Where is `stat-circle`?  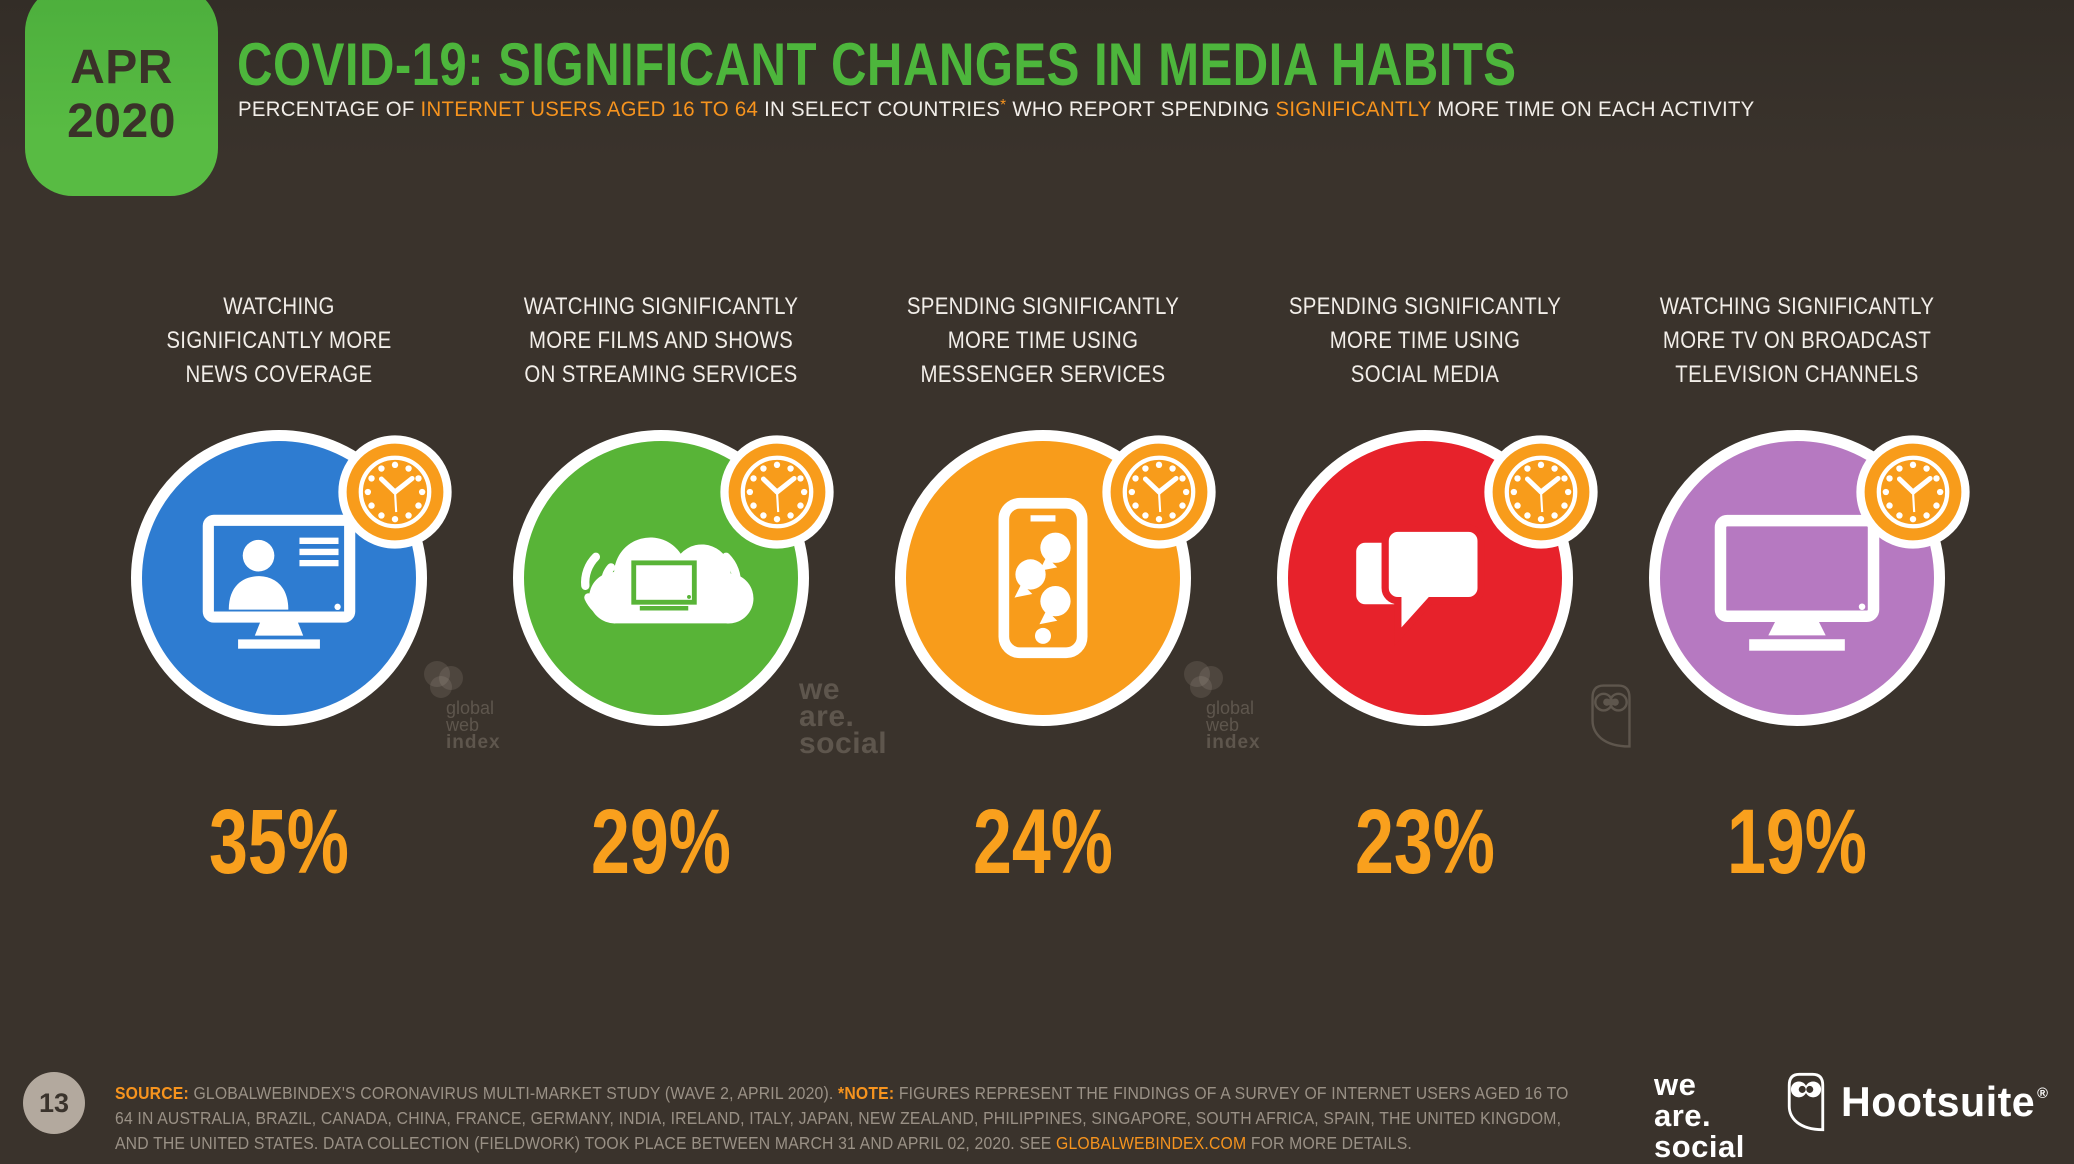 stat-circle is located at coordinates (1425, 578).